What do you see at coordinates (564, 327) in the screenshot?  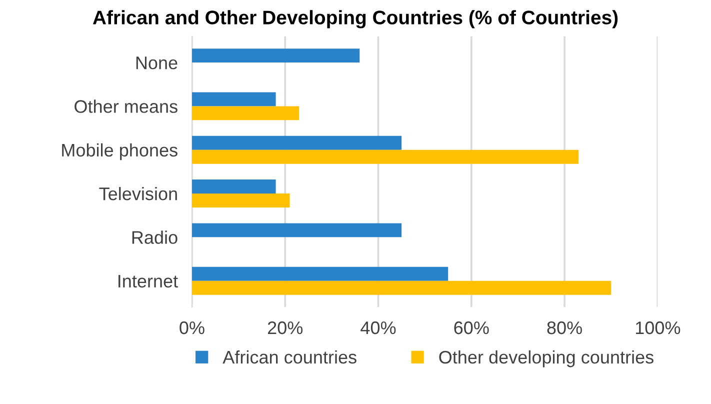 I see `x-tick-label: 80%` at bounding box center [564, 327].